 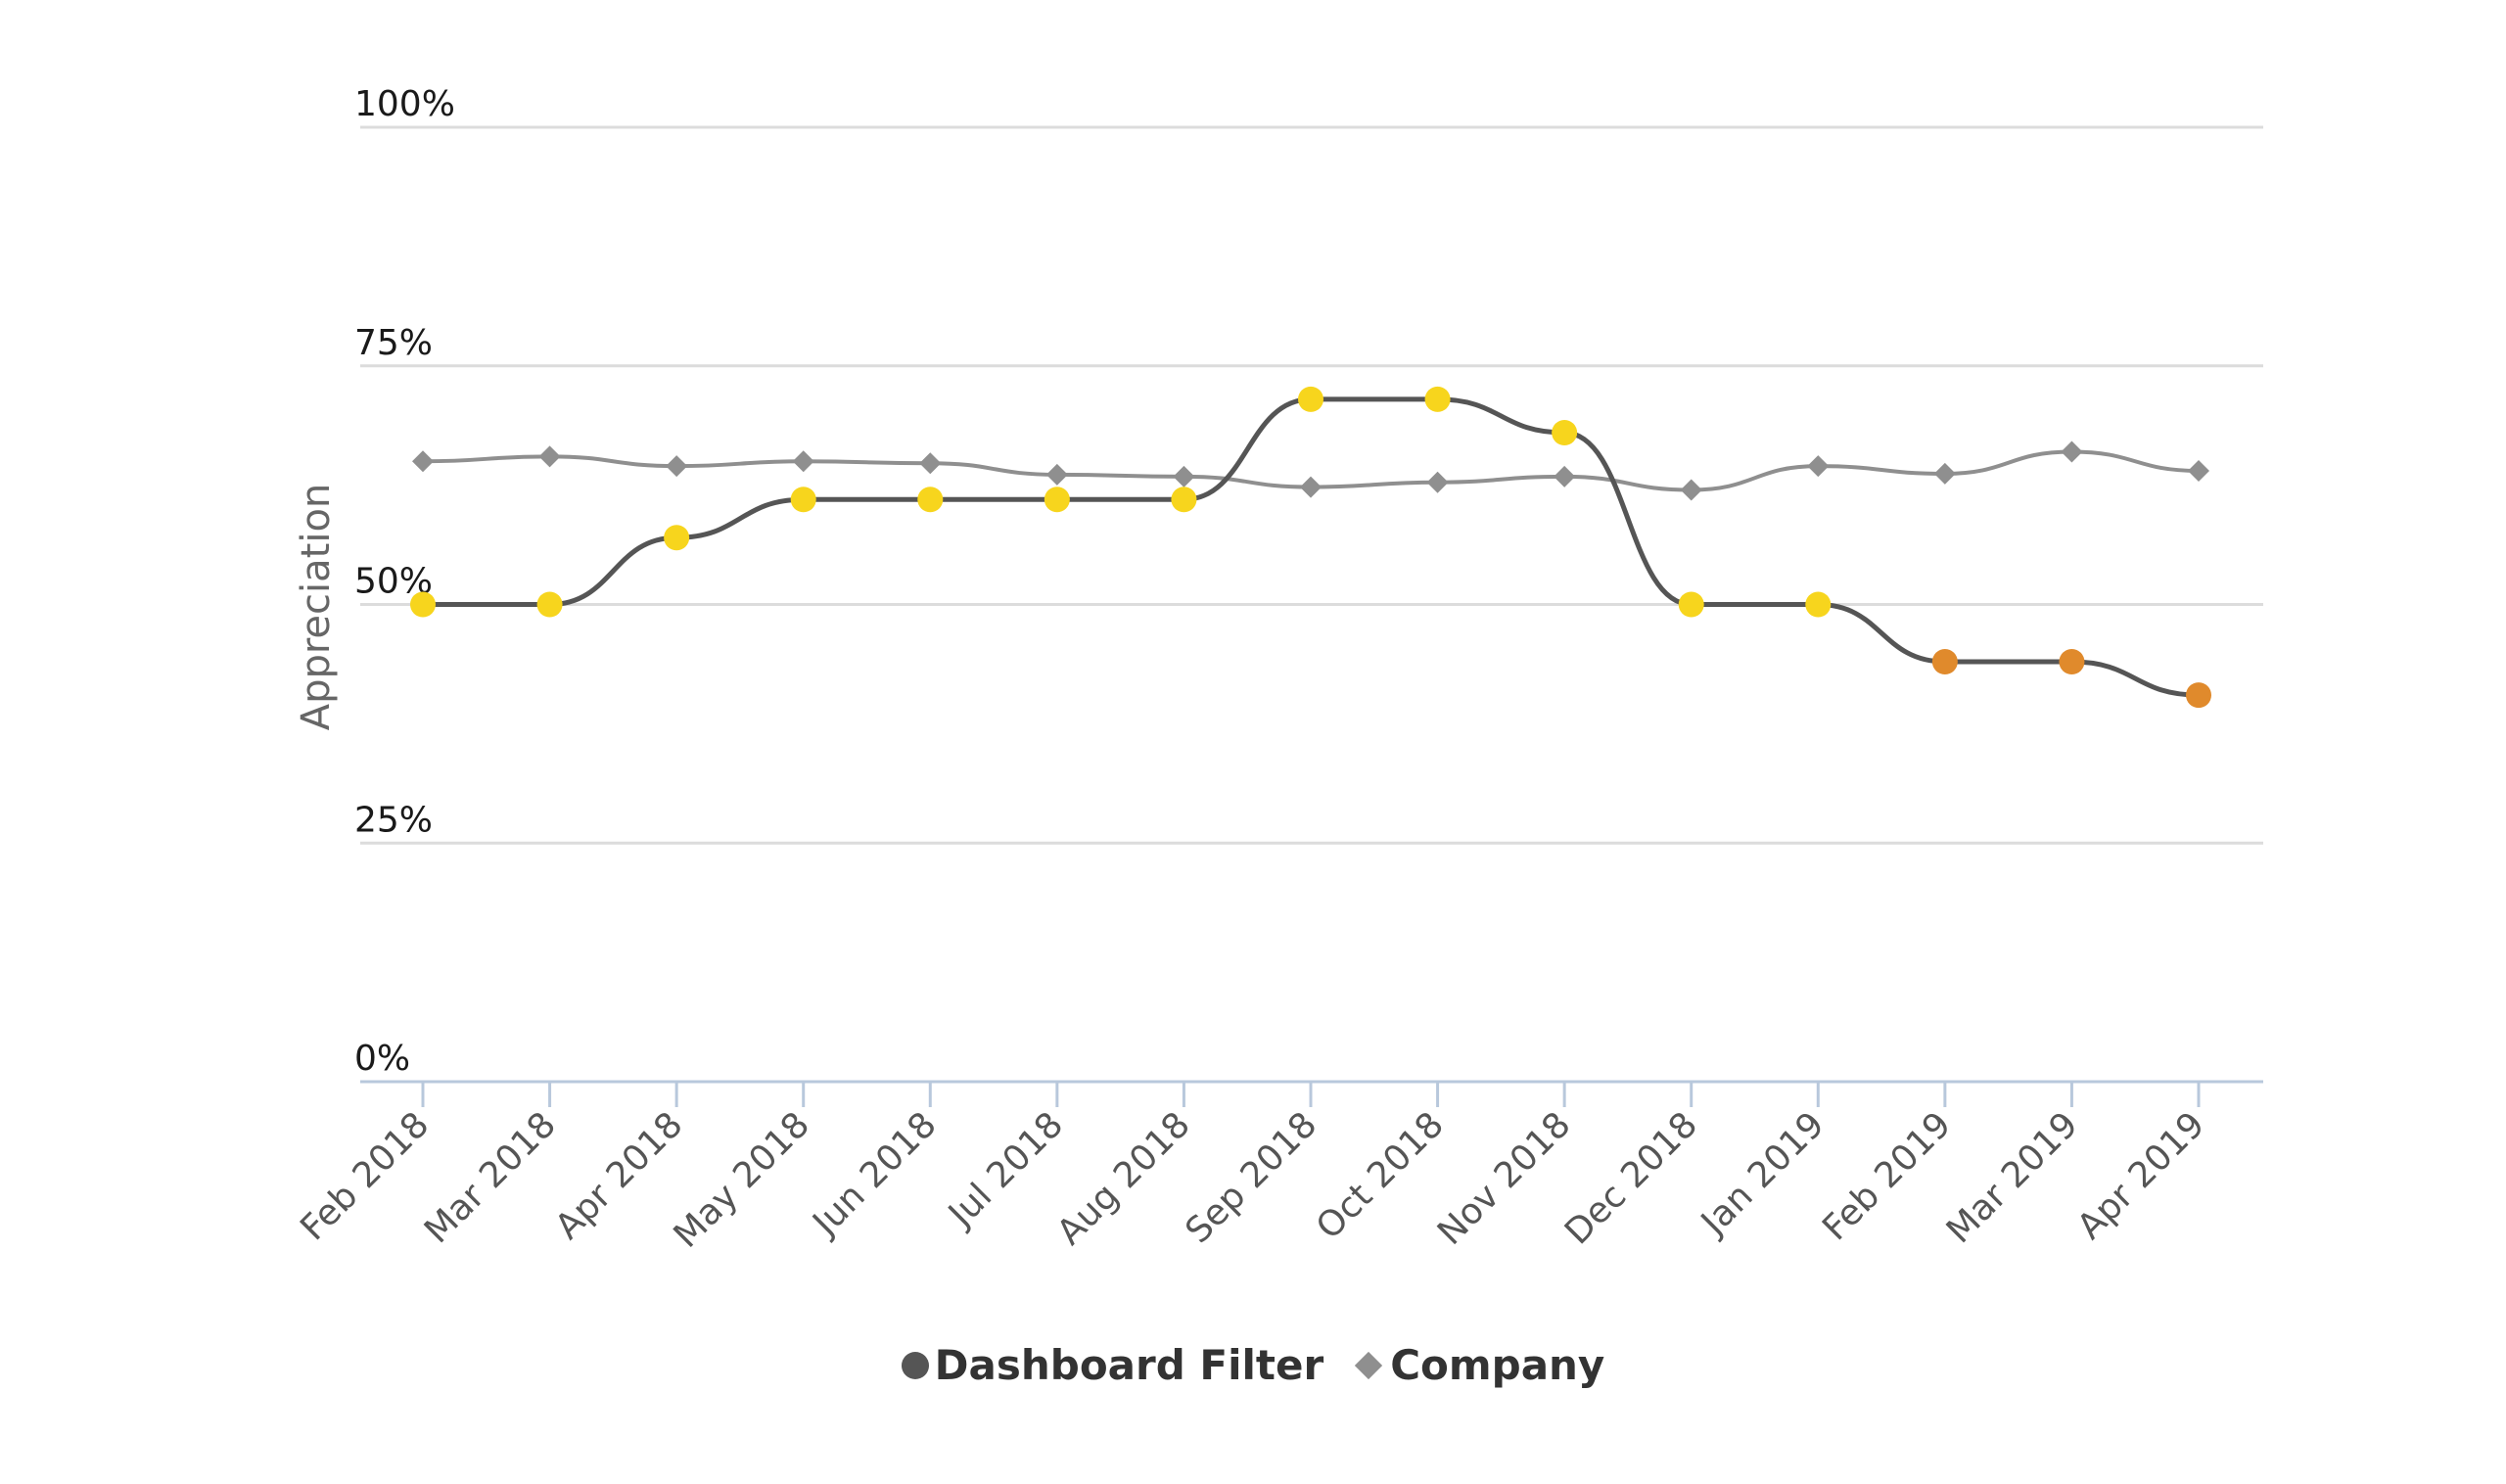 I want to click on x-tick-label: Jul 2018, so click(x=1005, y=1169).